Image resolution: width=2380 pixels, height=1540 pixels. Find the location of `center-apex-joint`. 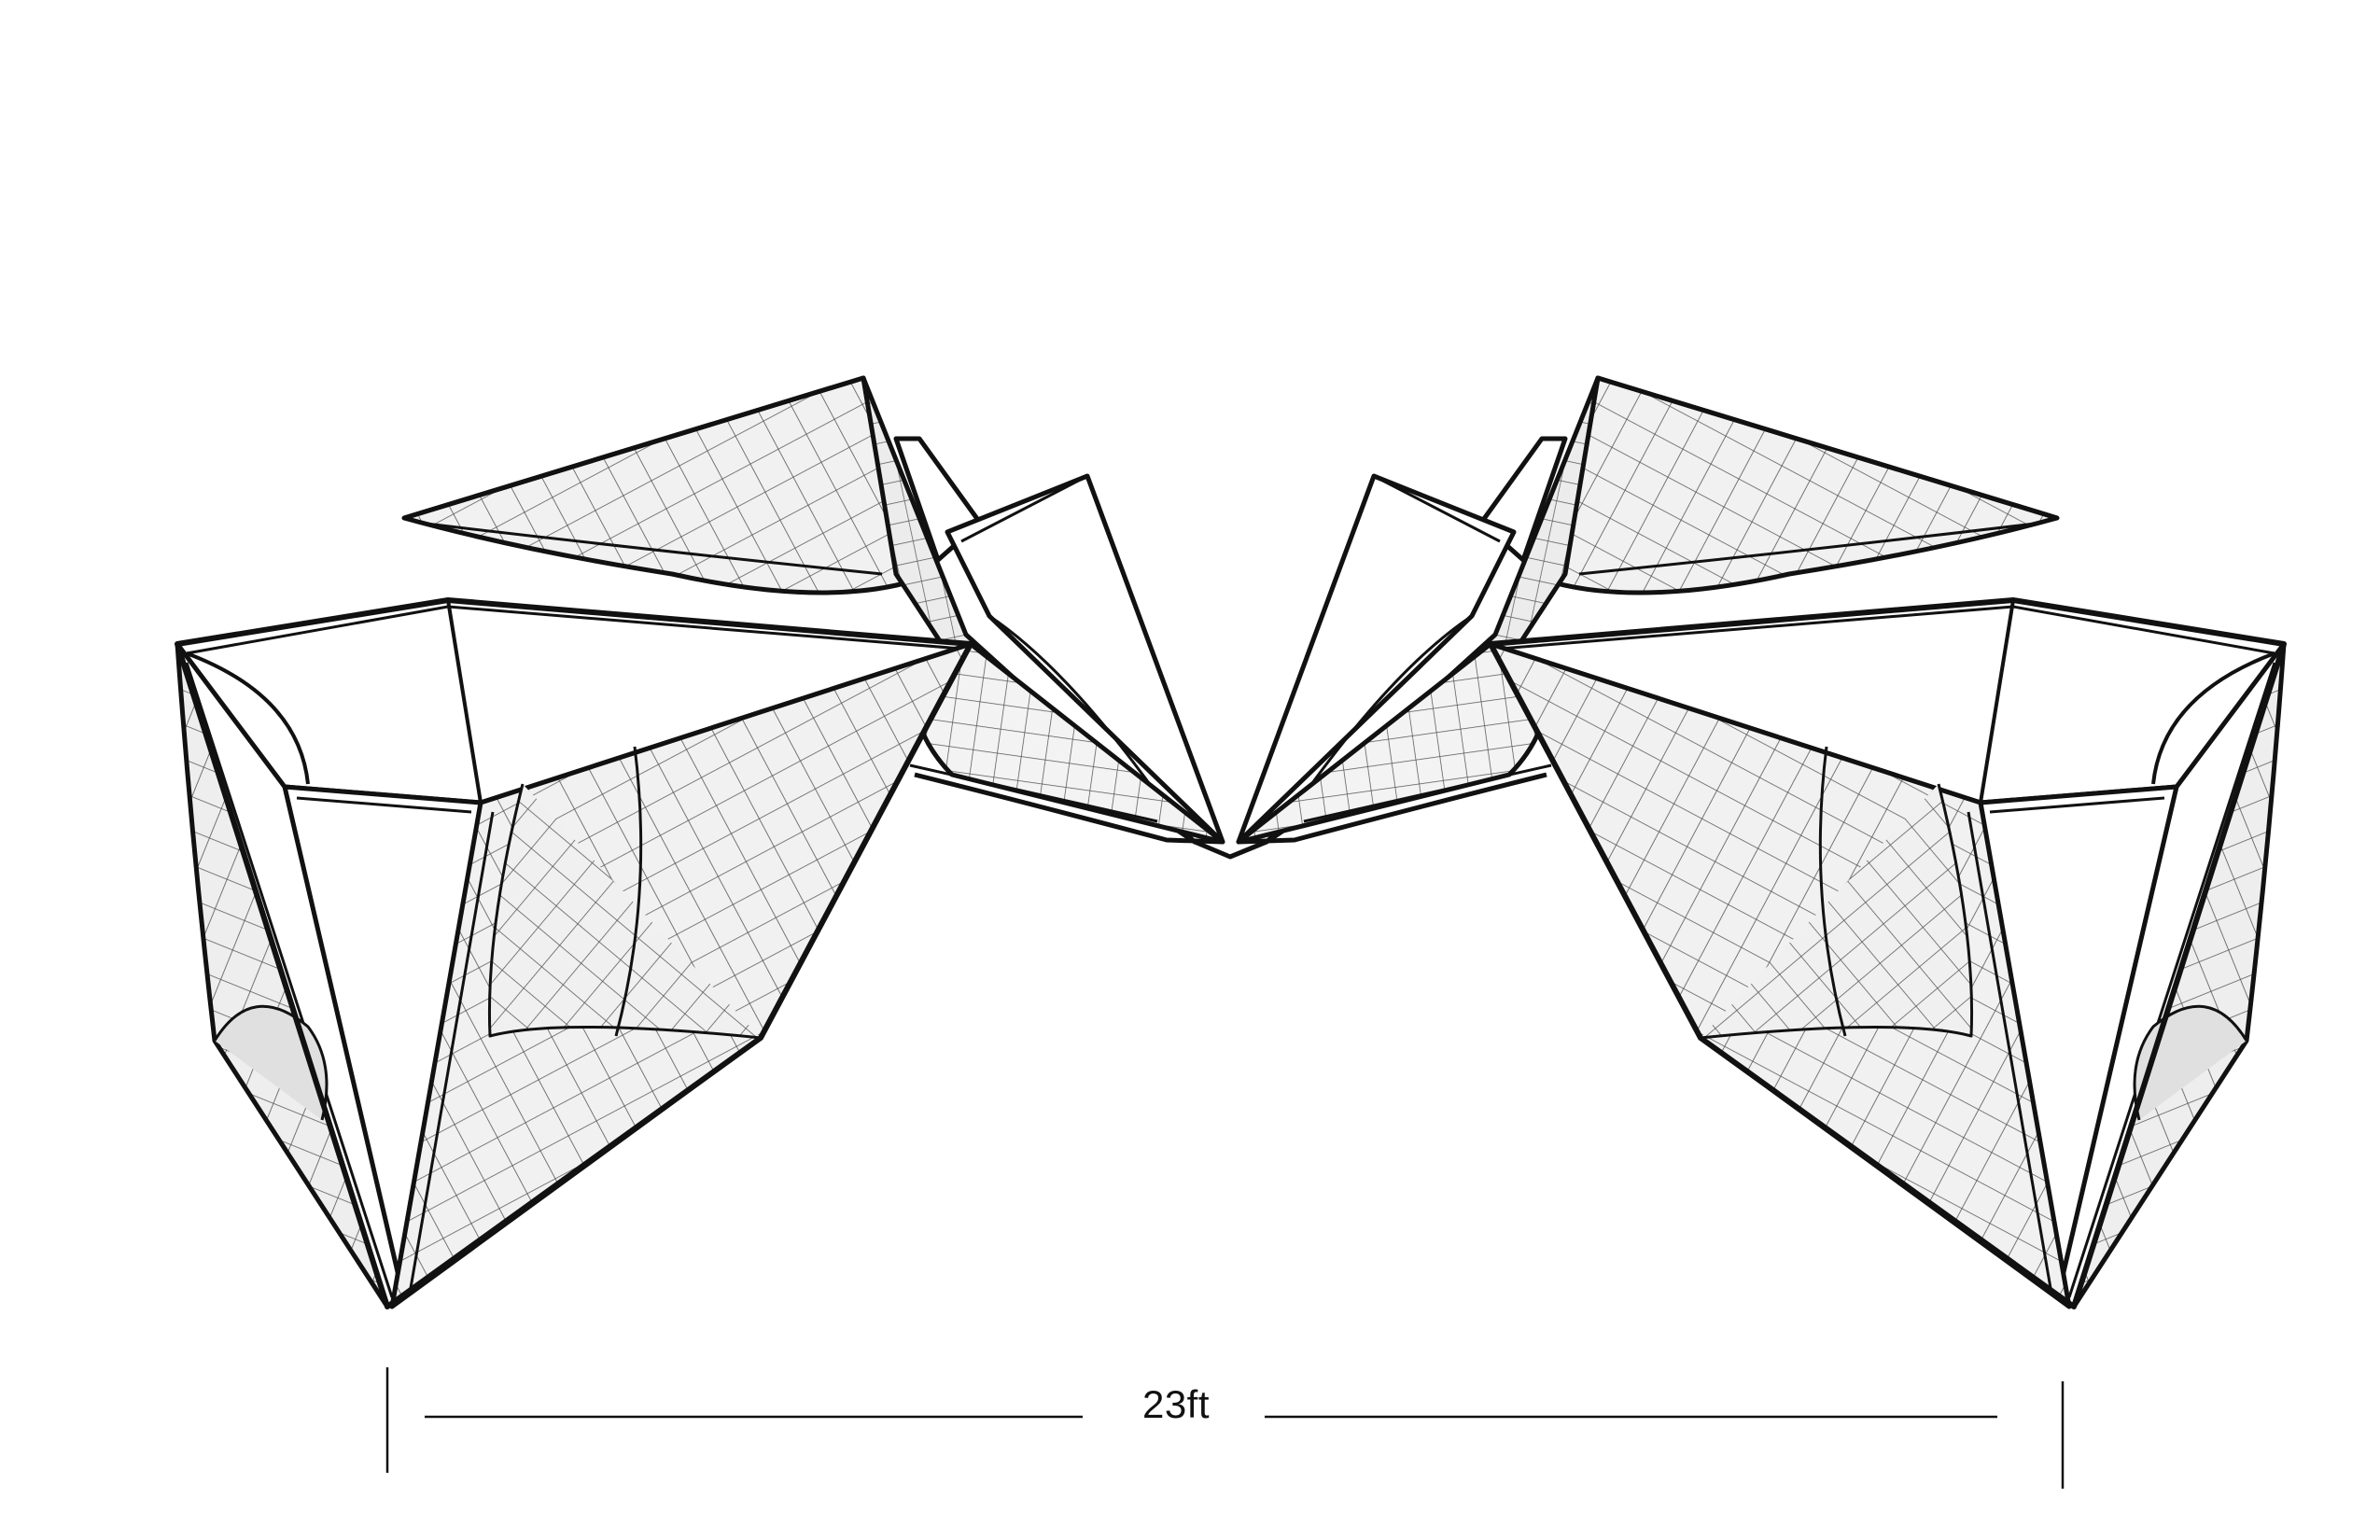

center-apex-joint is located at coordinates (1230, 849).